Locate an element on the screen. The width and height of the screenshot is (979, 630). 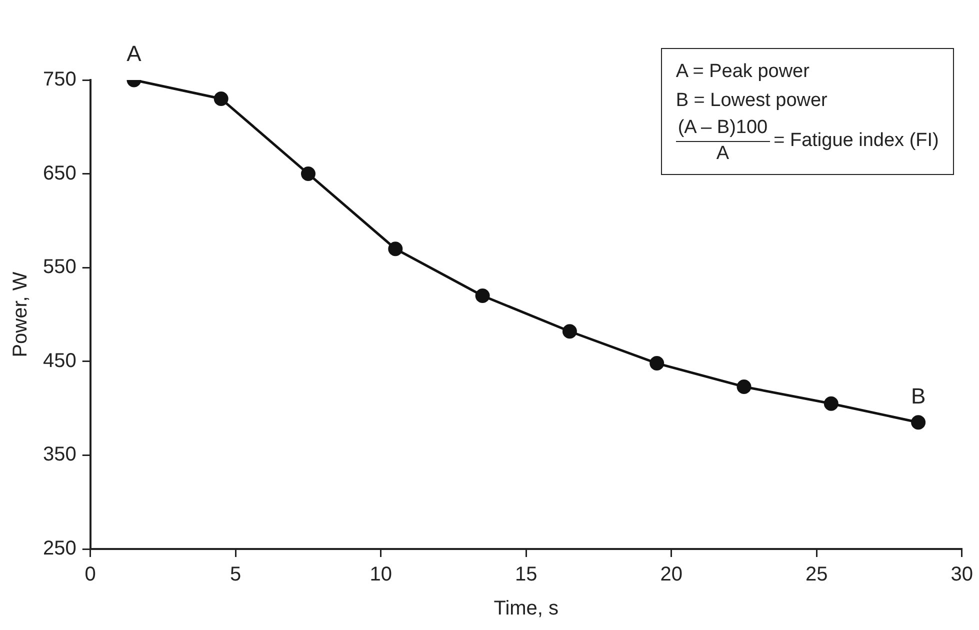
annotation: = Fatigue index (FI) is located at coordinates (856, 141).